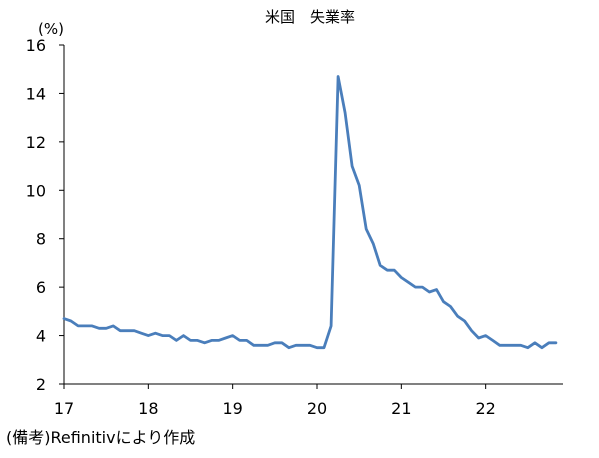 Image resolution: width=599 pixels, height=458 pixels. I want to click on x-tick-label: 20, so click(317, 408).